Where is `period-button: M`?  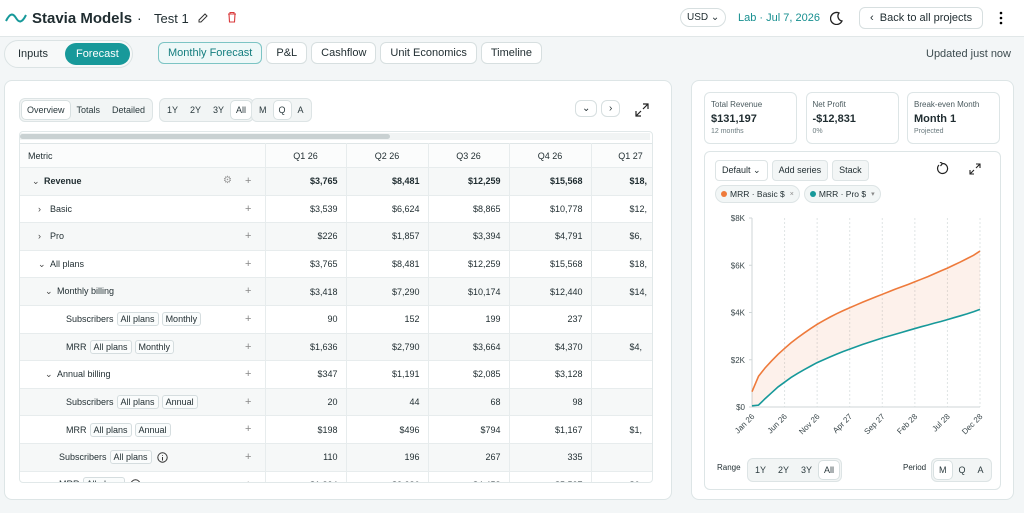
period-button: M is located at coordinates (263, 110).